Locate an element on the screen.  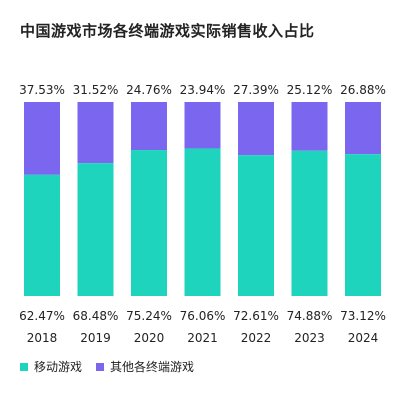
bar-mobile-2023 is located at coordinates (309, 223).